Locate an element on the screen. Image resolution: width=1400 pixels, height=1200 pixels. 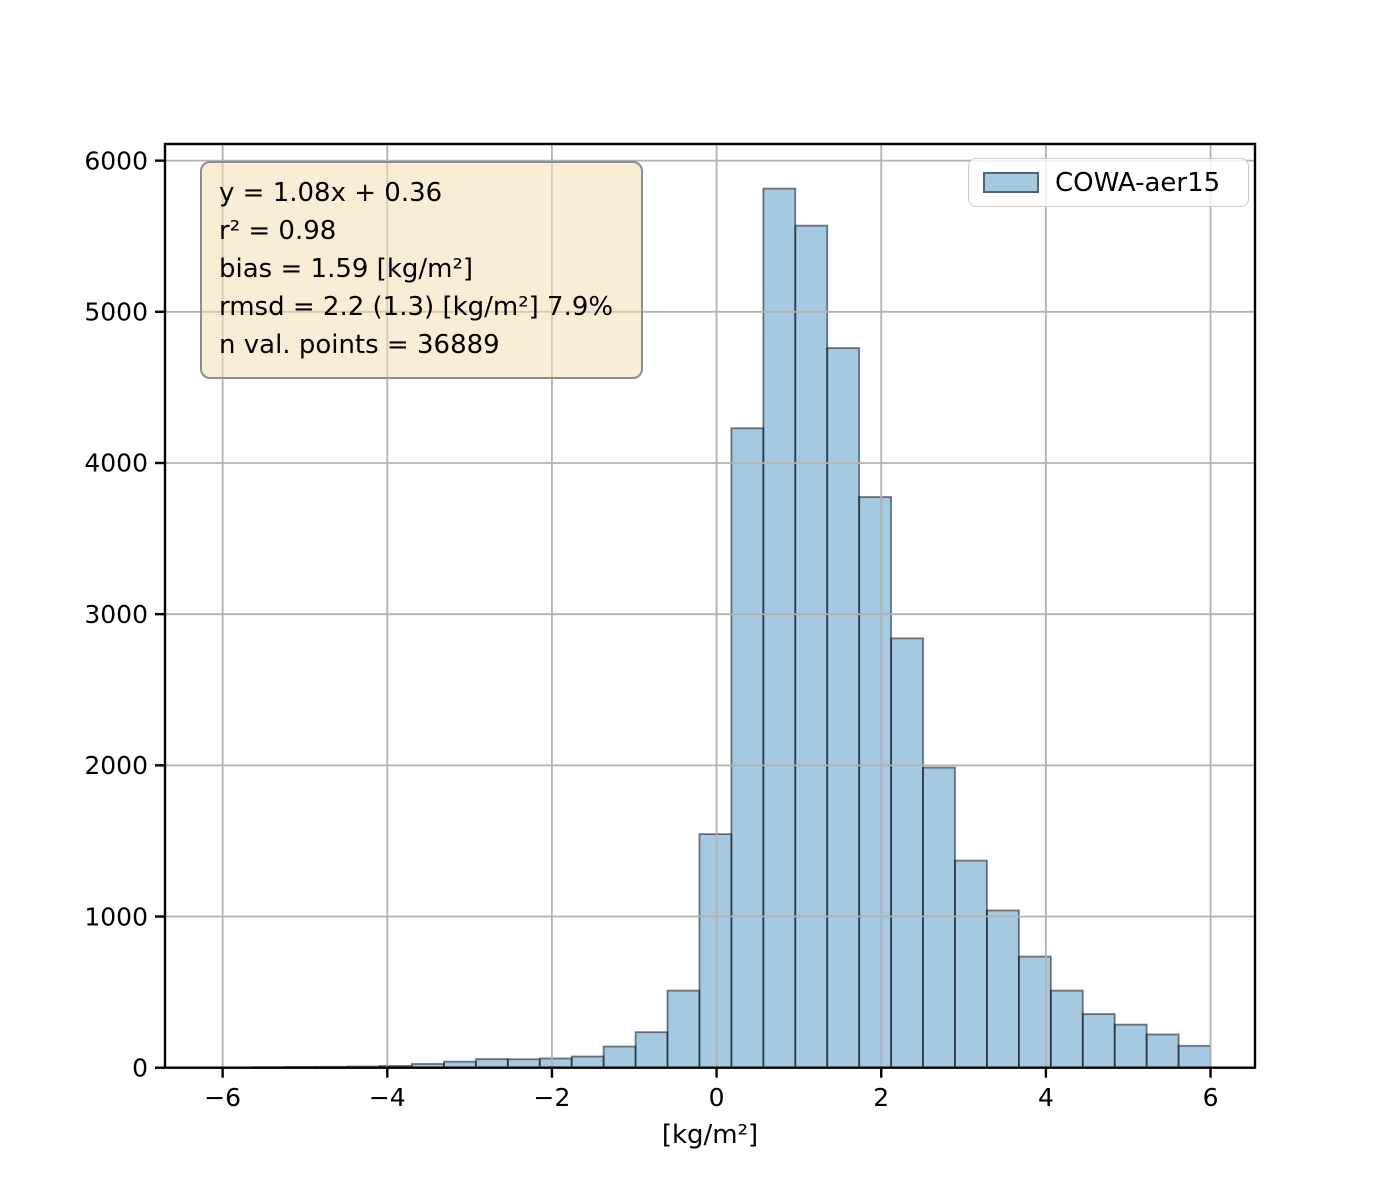
y-tick-label: 3000 is located at coordinates (116, 614).